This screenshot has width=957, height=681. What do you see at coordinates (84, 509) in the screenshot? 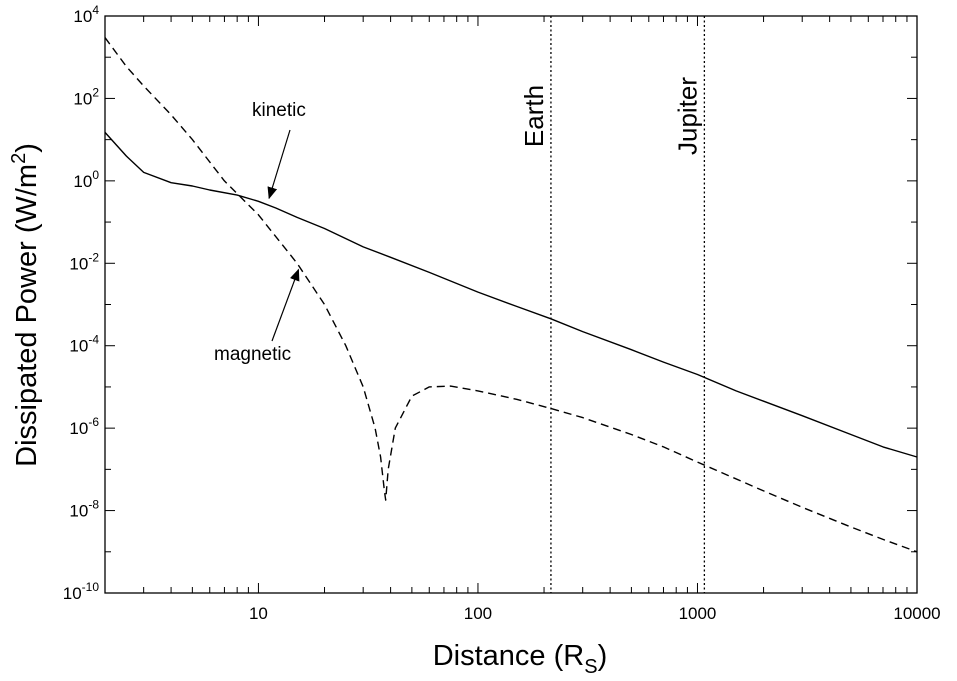
I see `y-tick-label: 10⁻⁸` at bounding box center [84, 509].